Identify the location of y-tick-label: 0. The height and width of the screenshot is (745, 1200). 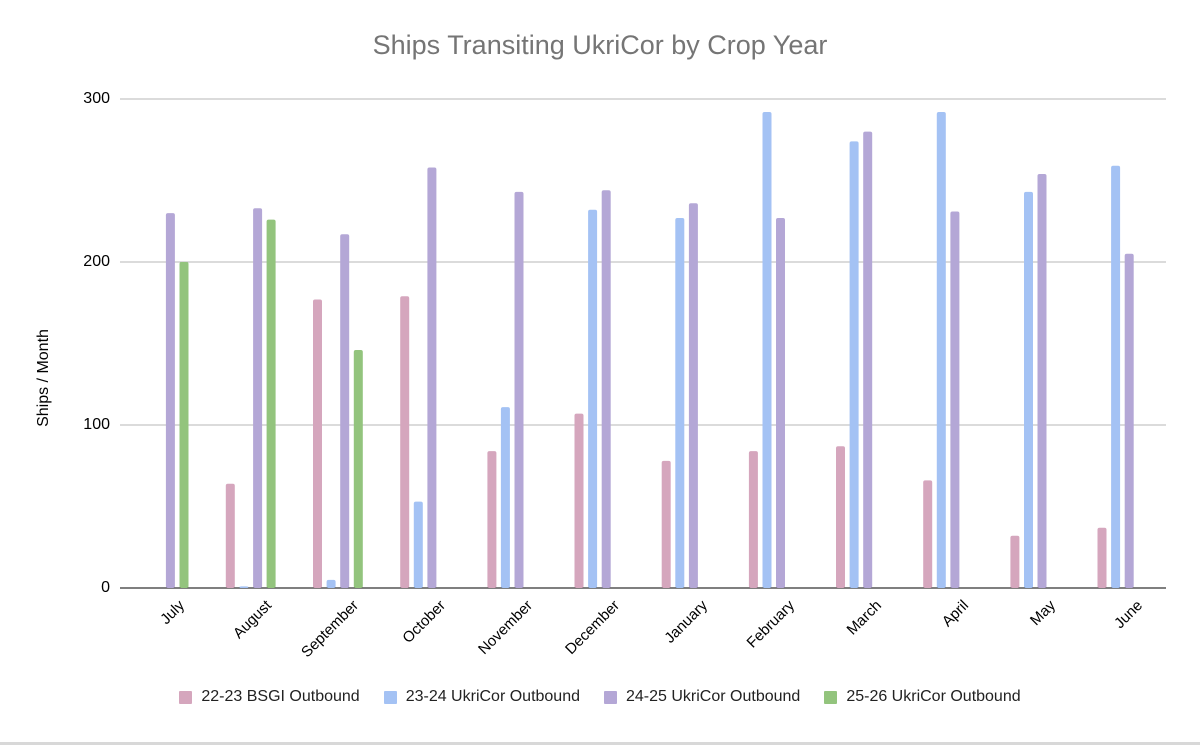
(105, 587).